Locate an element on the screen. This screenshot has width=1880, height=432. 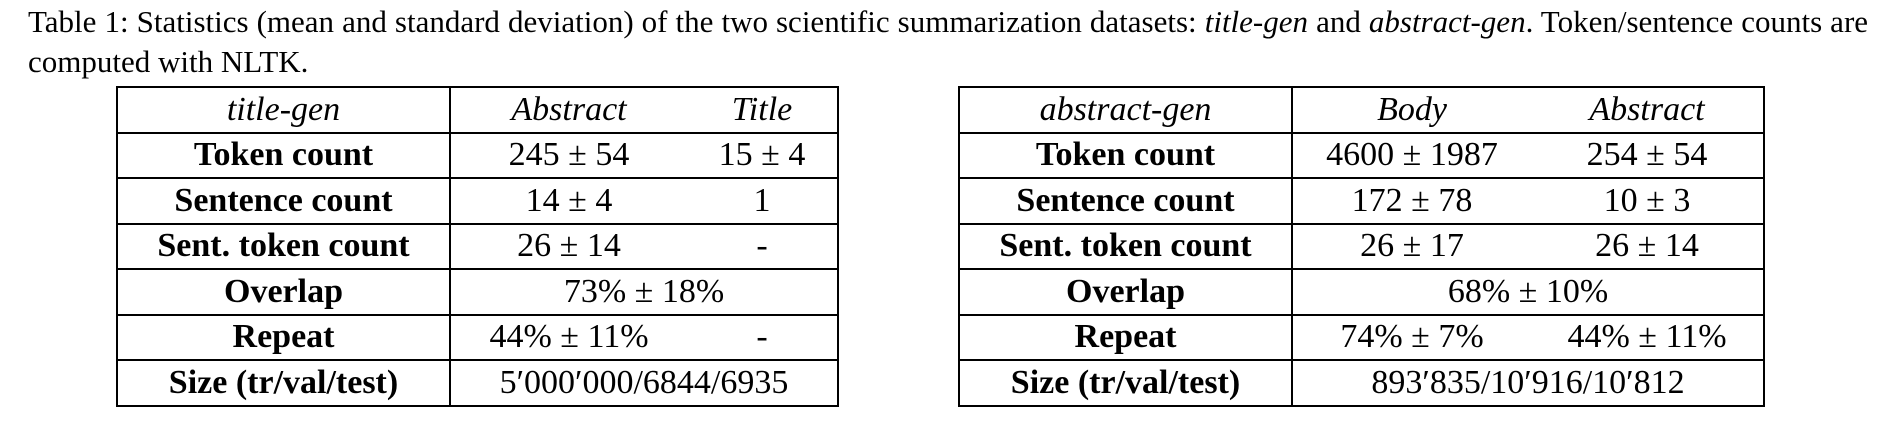
table-header-row: abstract-gen Body Abstract is located at coordinates (1361, 110).